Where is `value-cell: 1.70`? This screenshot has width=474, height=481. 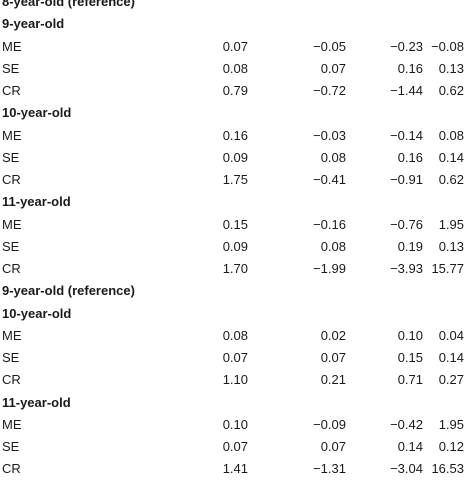
value-cell: 1.70 is located at coordinates (235, 268).